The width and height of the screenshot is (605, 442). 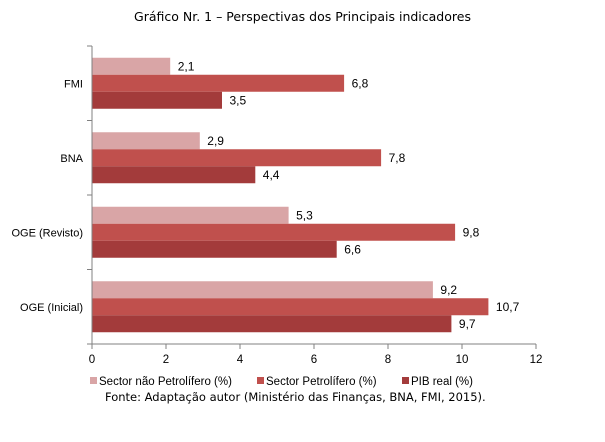 I want to click on category-label: OGE (Inicial), so click(x=51, y=308).